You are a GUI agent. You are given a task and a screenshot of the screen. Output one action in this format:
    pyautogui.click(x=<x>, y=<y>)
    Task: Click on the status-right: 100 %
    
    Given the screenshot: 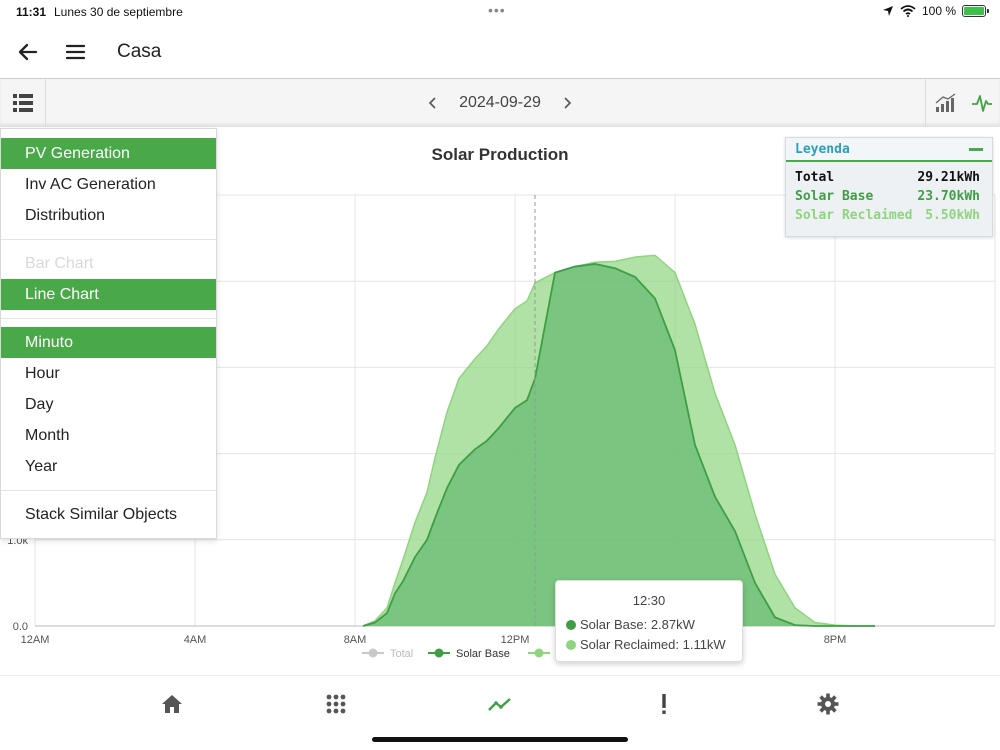 What is the action you would take?
    pyautogui.click(x=935, y=11)
    